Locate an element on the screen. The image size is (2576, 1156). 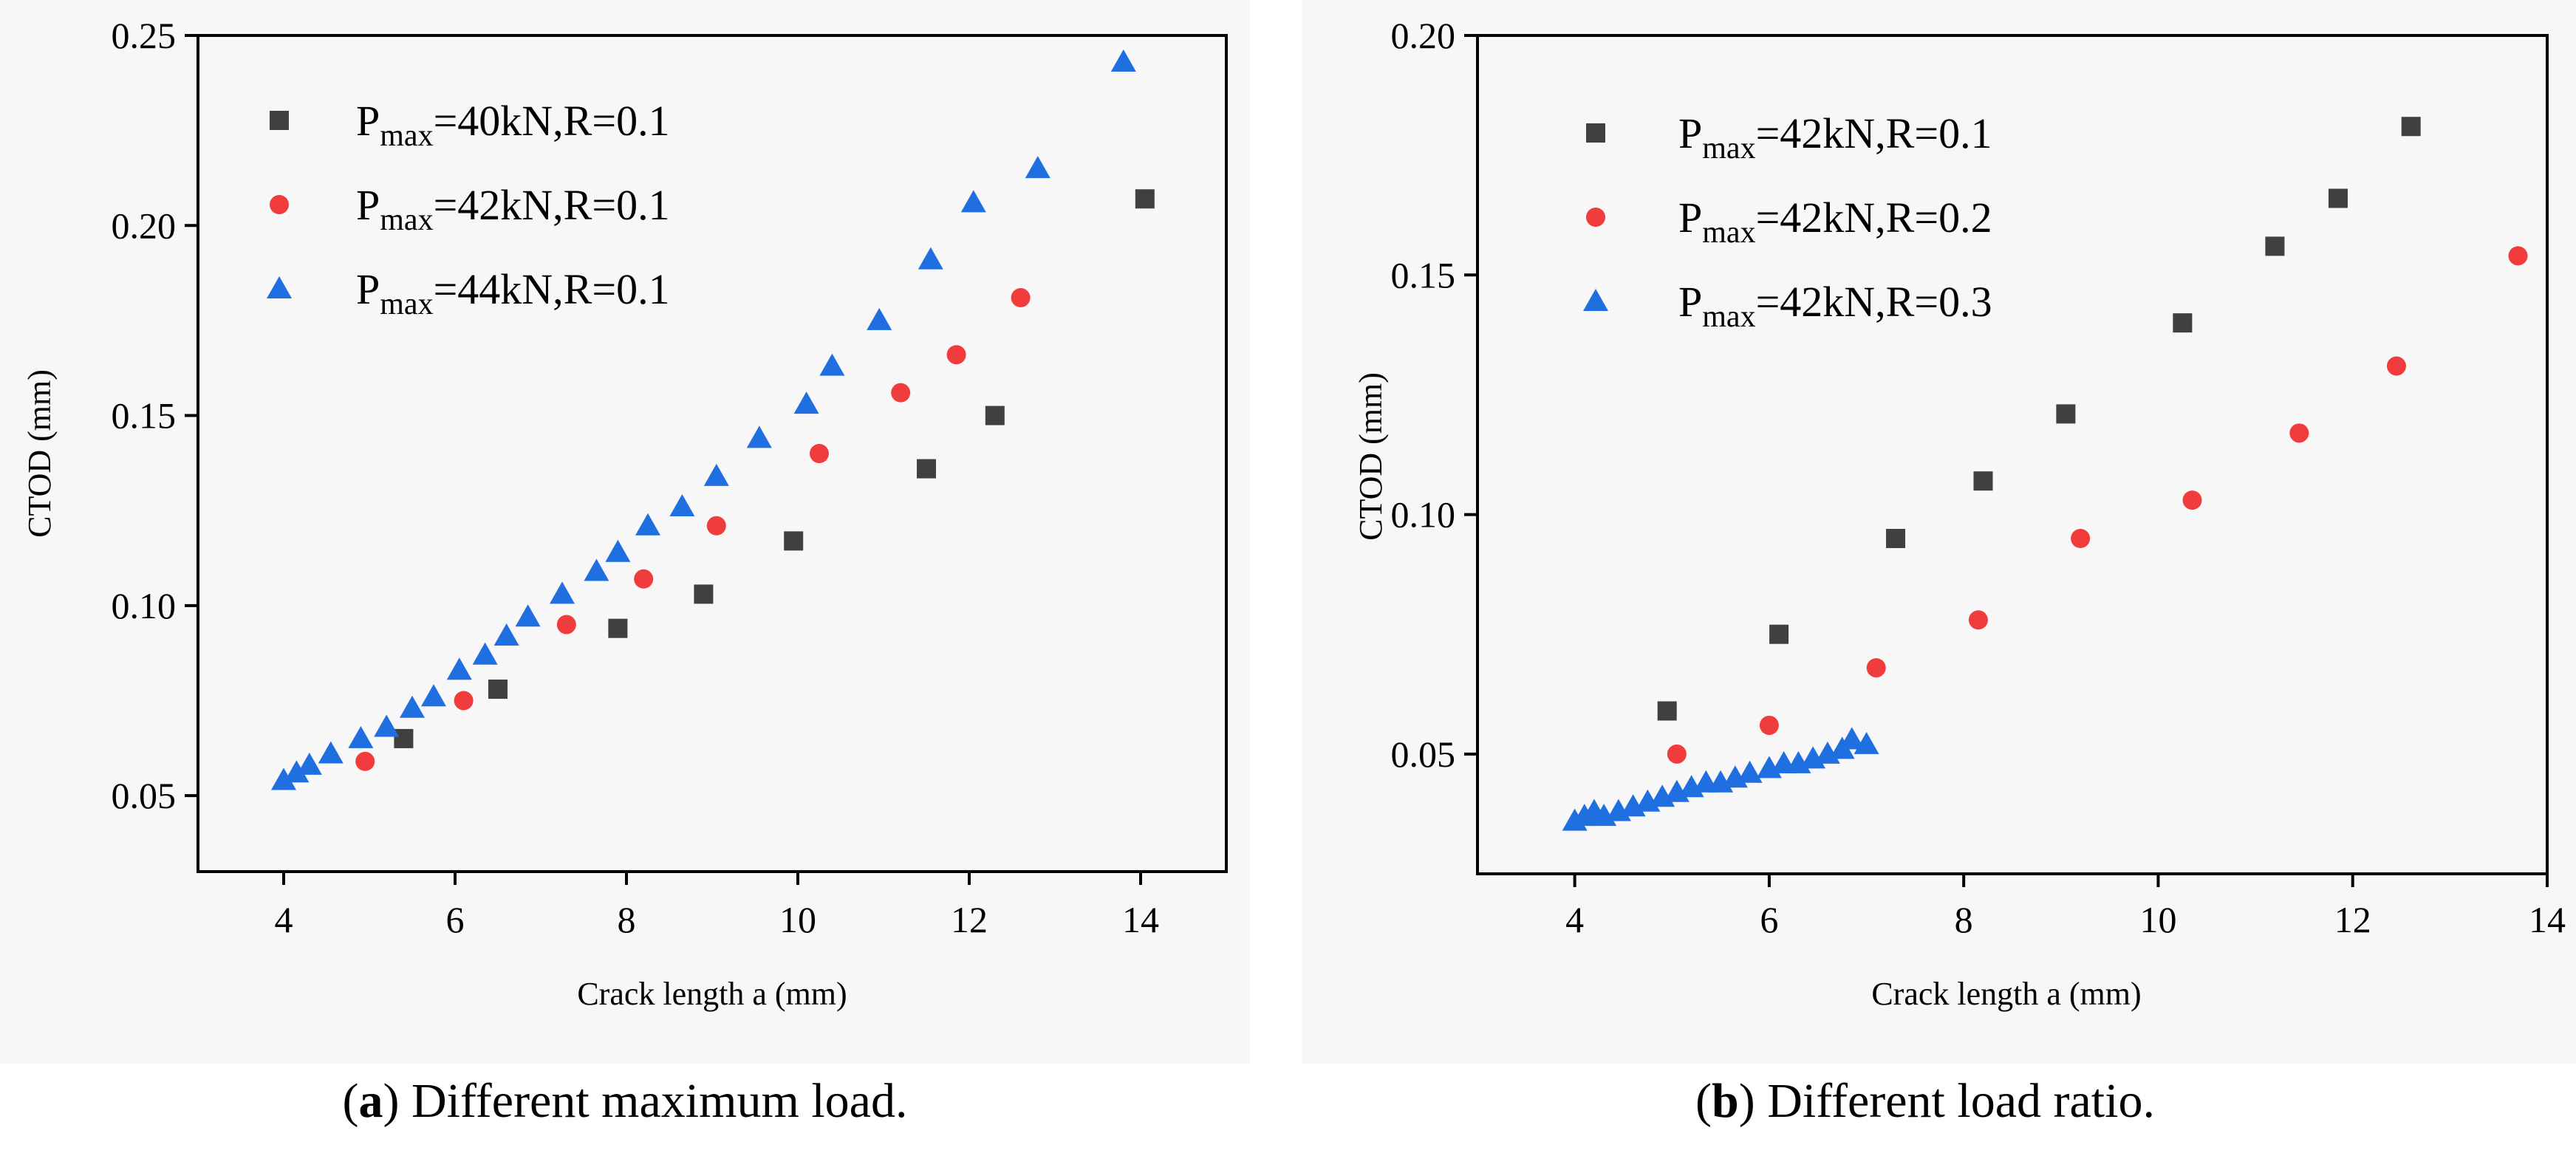
panel-a-legend-label-0: Pmax=40kN,R=0.1 is located at coordinates (513, 125).